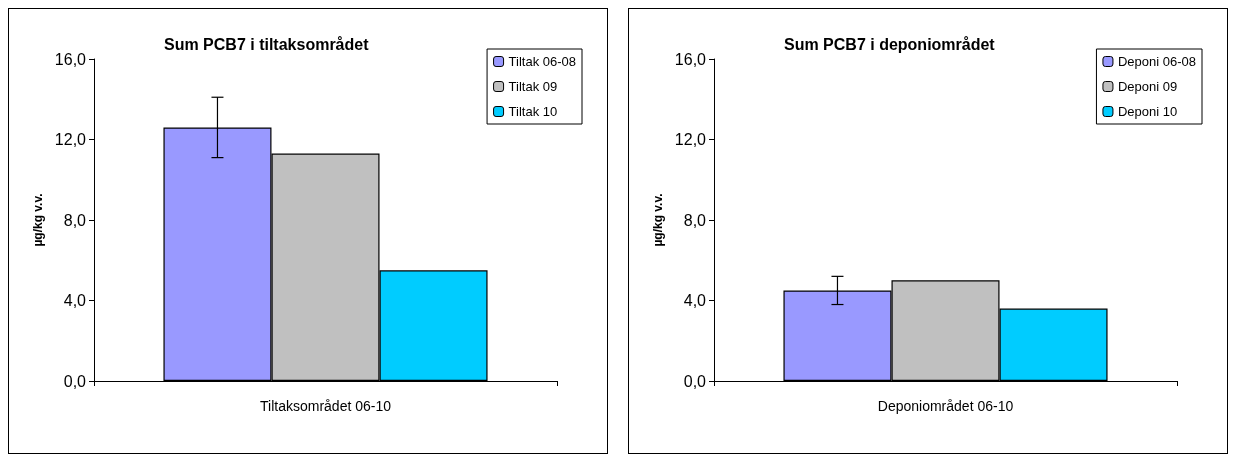  Describe the element at coordinates (533, 111) in the screenshot. I see `legend-label: Tiltak 10` at that location.